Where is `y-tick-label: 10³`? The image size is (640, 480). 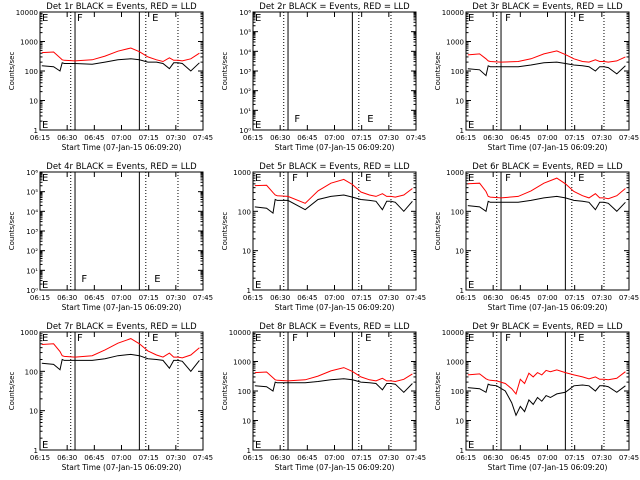 y-tick-label: 10³ is located at coordinates (32, 232).